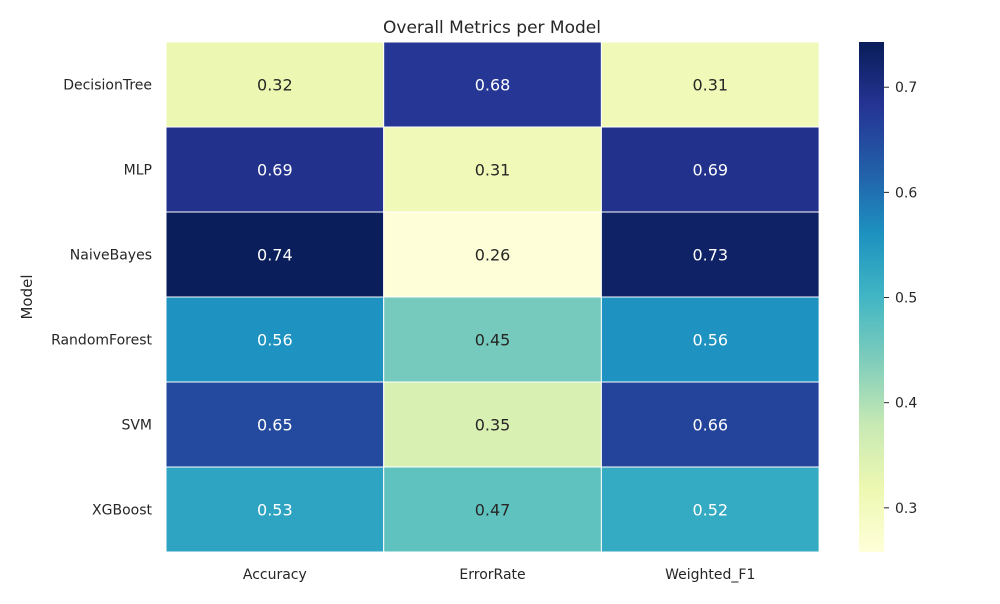 This screenshot has height=604, width=1000. Describe the element at coordinates (492, 575) in the screenshot. I see `x-tick-label: ErrorRate` at that location.